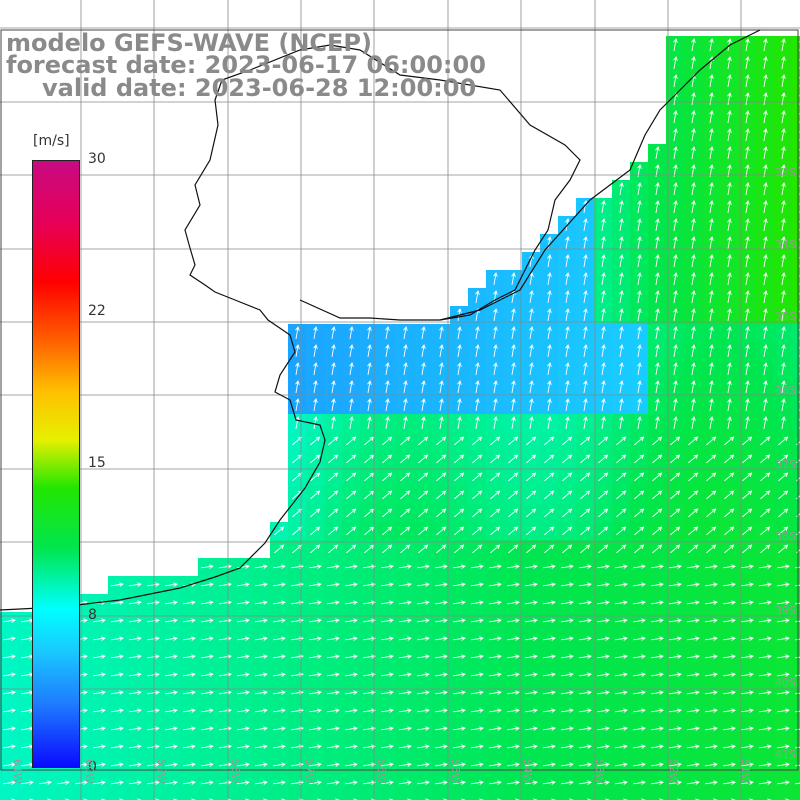 The width and height of the screenshot is (800, 800). Describe the element at coordinates (92, 615) in the screenshot. I see `colorbar-label-8: 8` at that location.